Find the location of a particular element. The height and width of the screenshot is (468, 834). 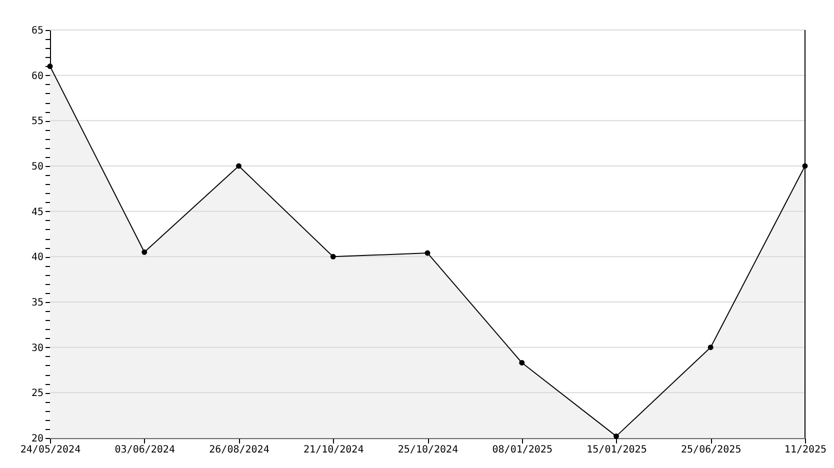

y-tick-label: 55 is located at coordinates (37, 122).